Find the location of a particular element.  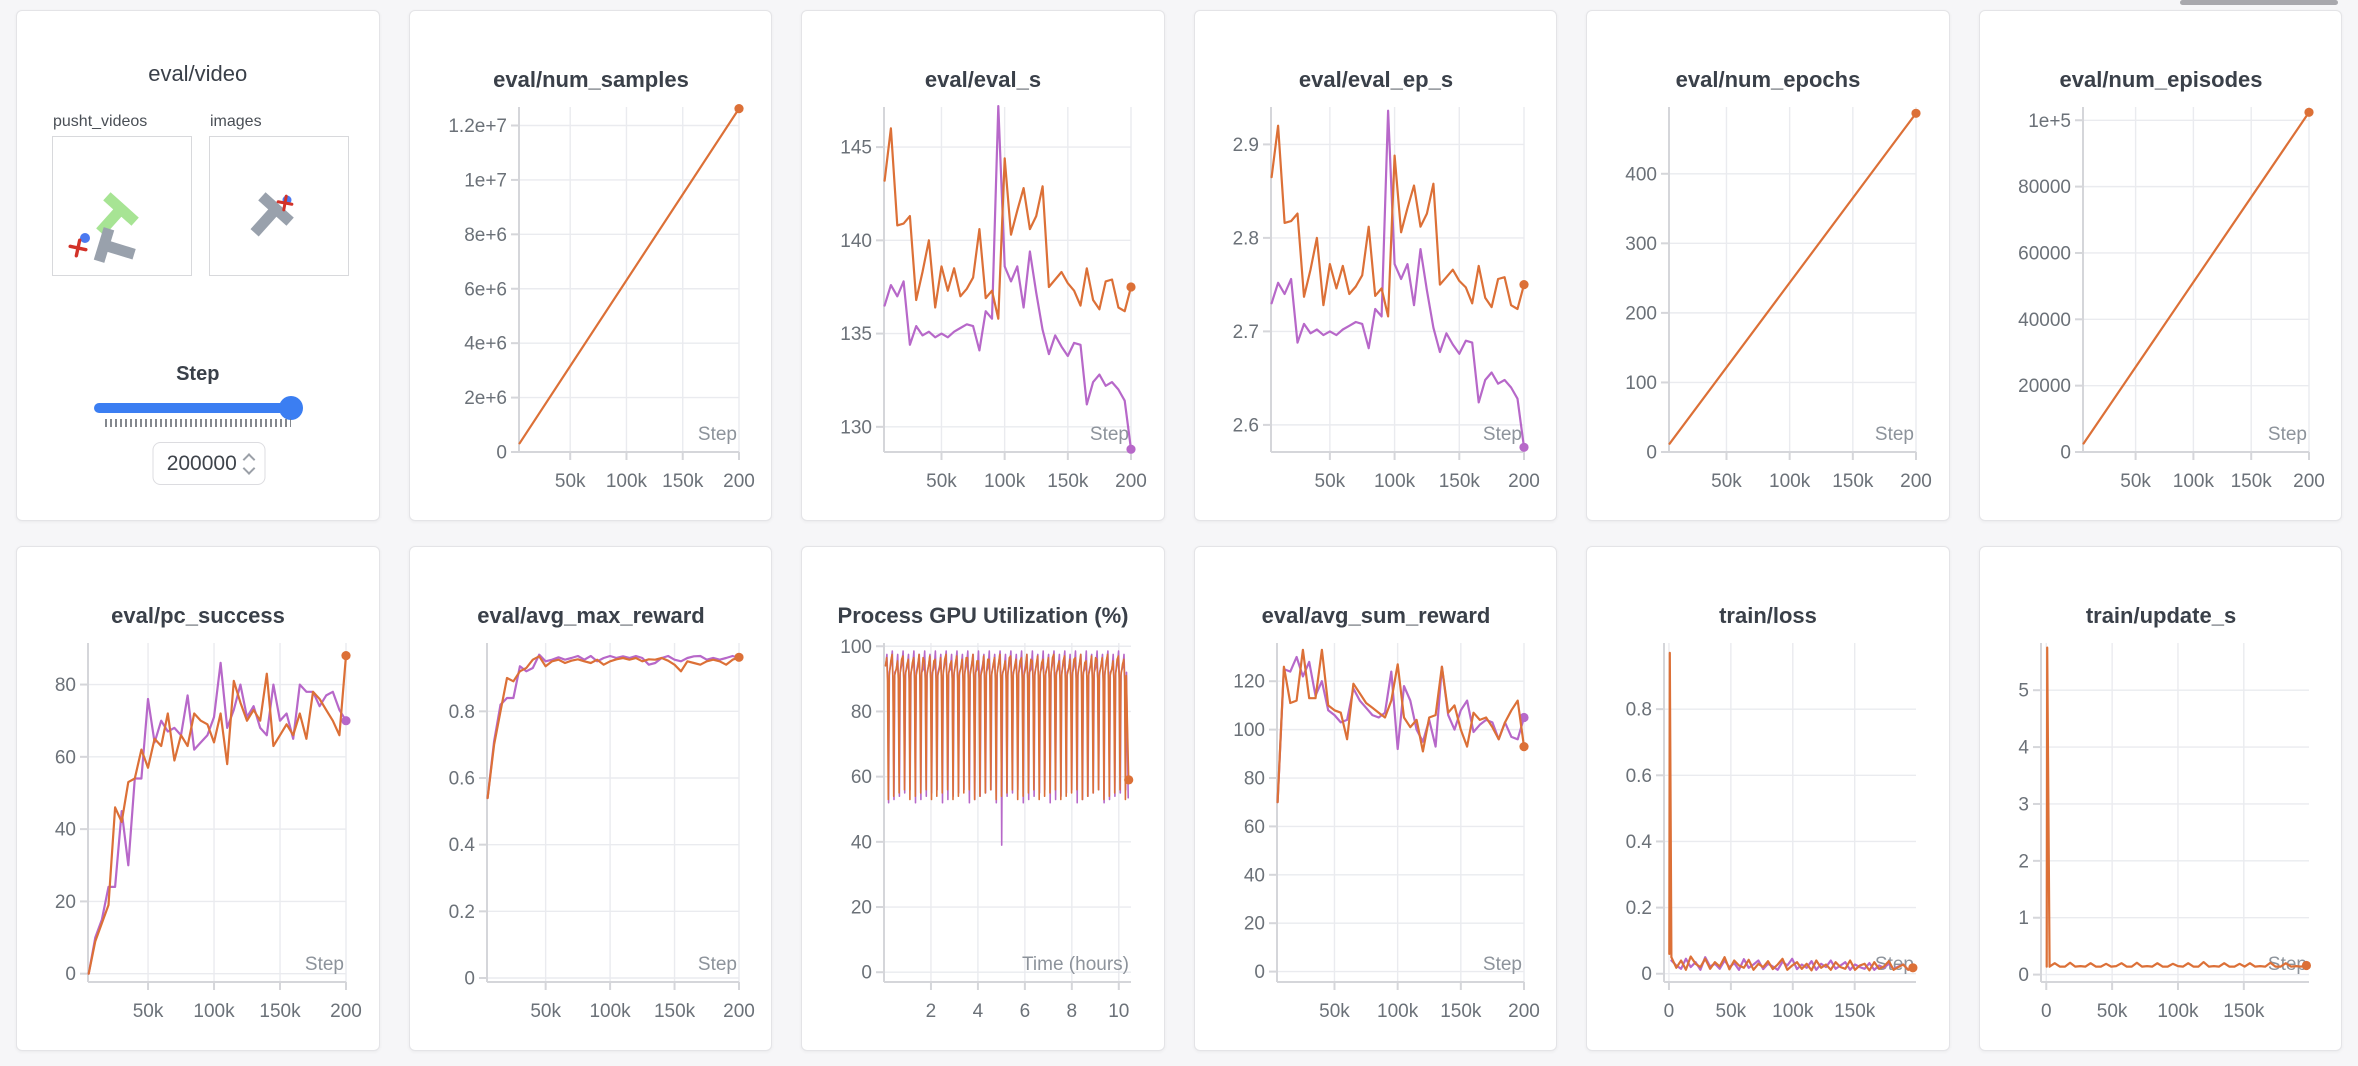

step-slider-handle is located at coordinates (291, 408).